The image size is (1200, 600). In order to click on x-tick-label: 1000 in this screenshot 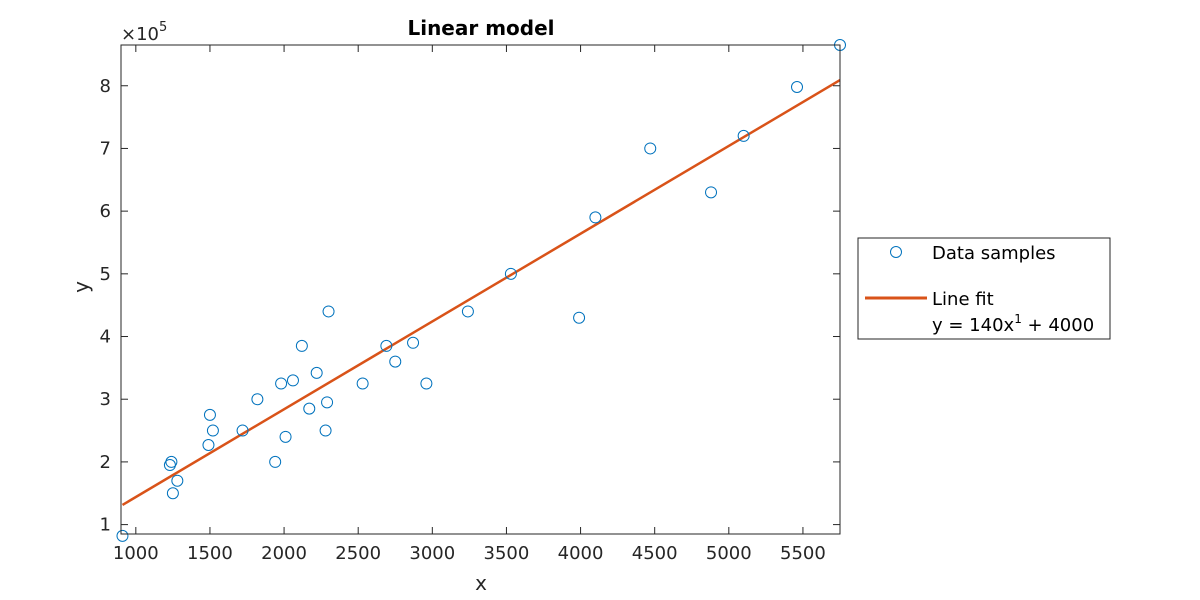, I will do `click(136, 553)`.